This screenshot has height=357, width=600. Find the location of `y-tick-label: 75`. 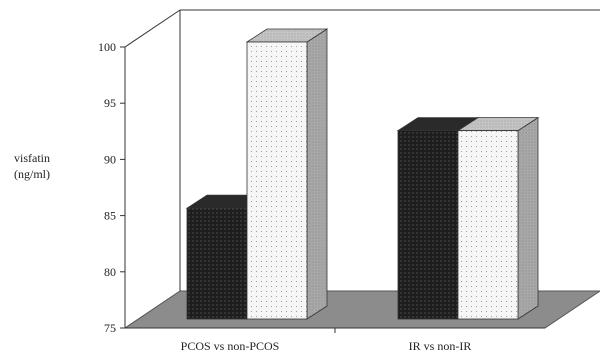

y-tick-label: 75 is located at coordinates (110, 328).